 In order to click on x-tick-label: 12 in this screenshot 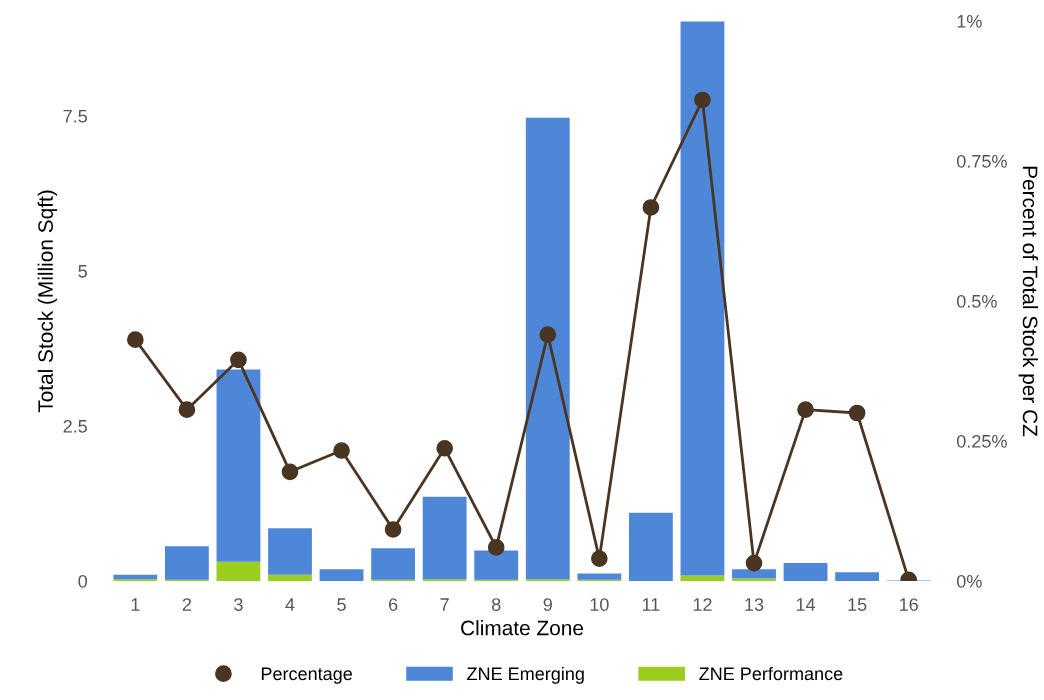, I will do `click(702, 604)`.